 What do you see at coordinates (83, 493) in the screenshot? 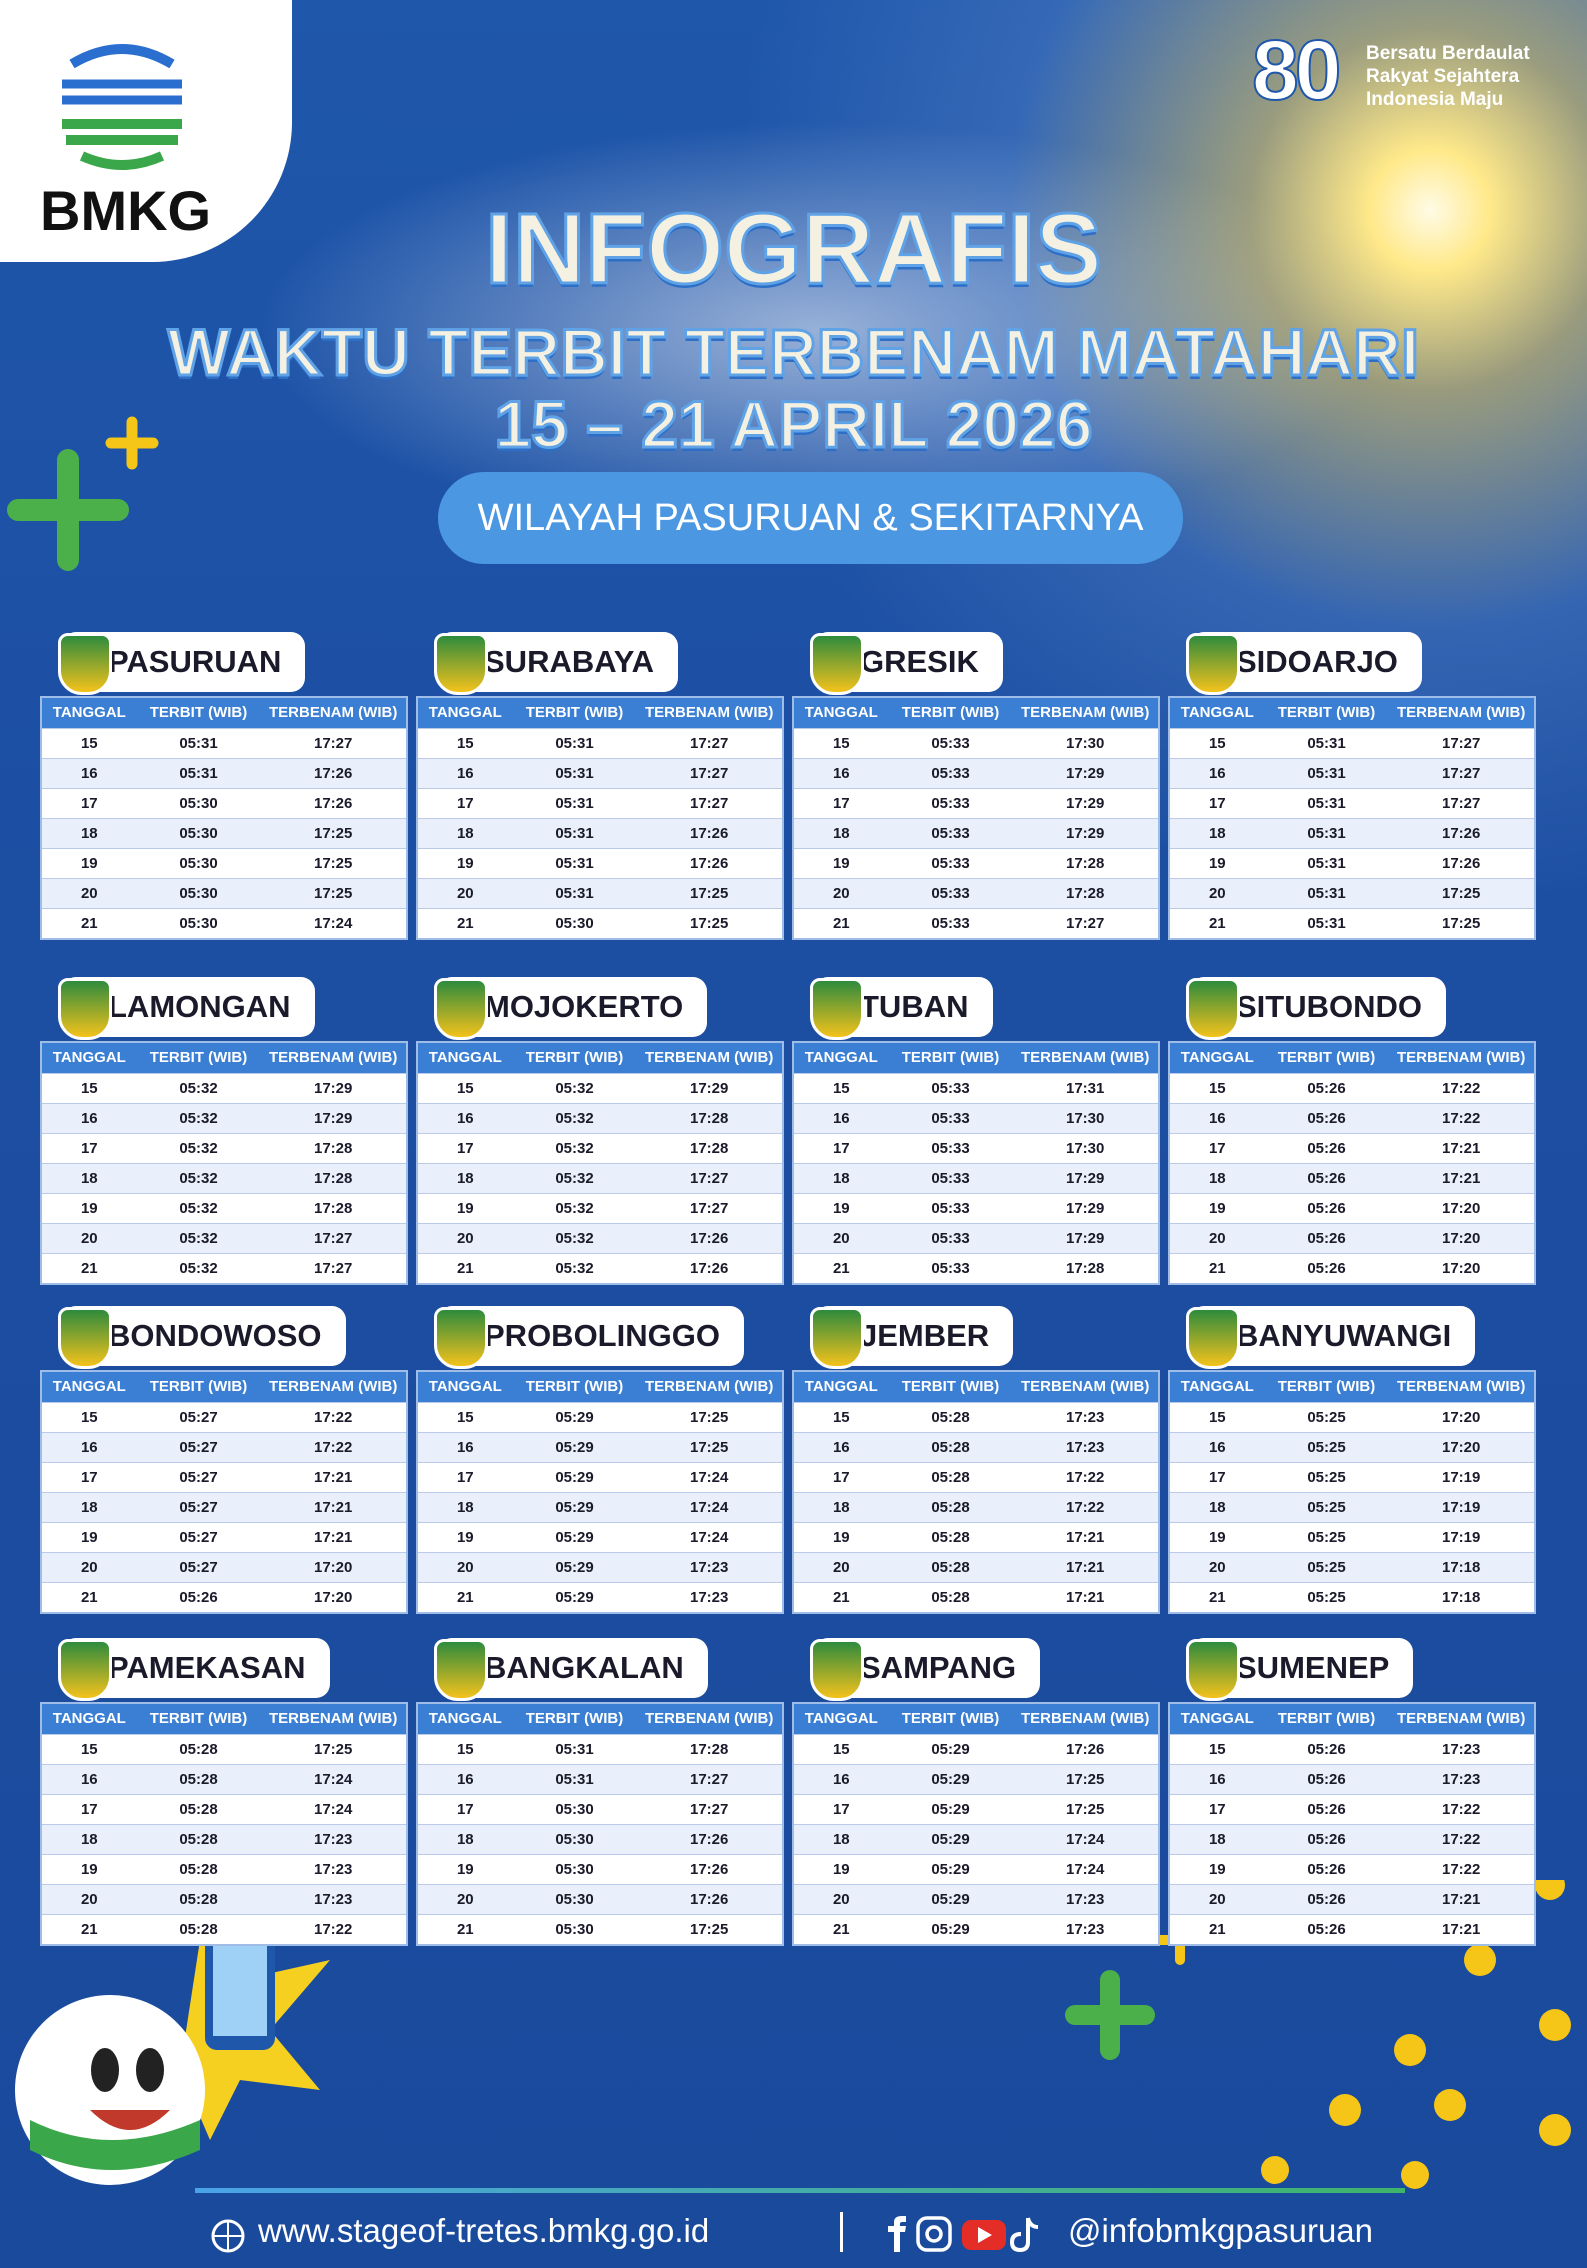
I see `decor-plus` at bounding box center [83, 493].